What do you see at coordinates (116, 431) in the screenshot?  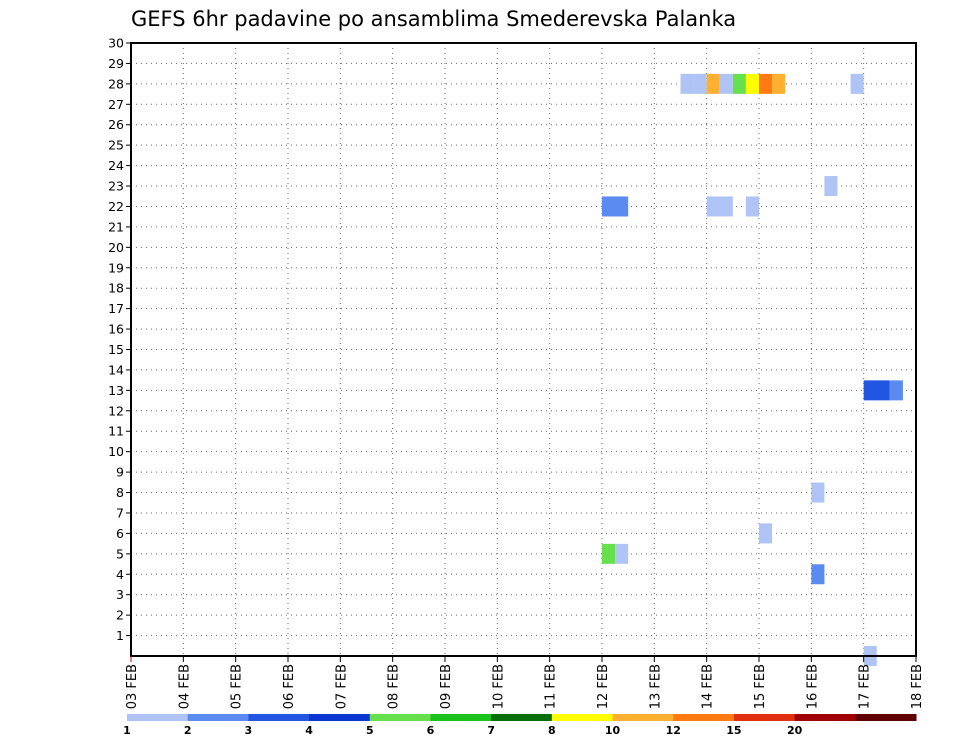 I see `y-tick-label: 11` at bounding box center [116, 431].